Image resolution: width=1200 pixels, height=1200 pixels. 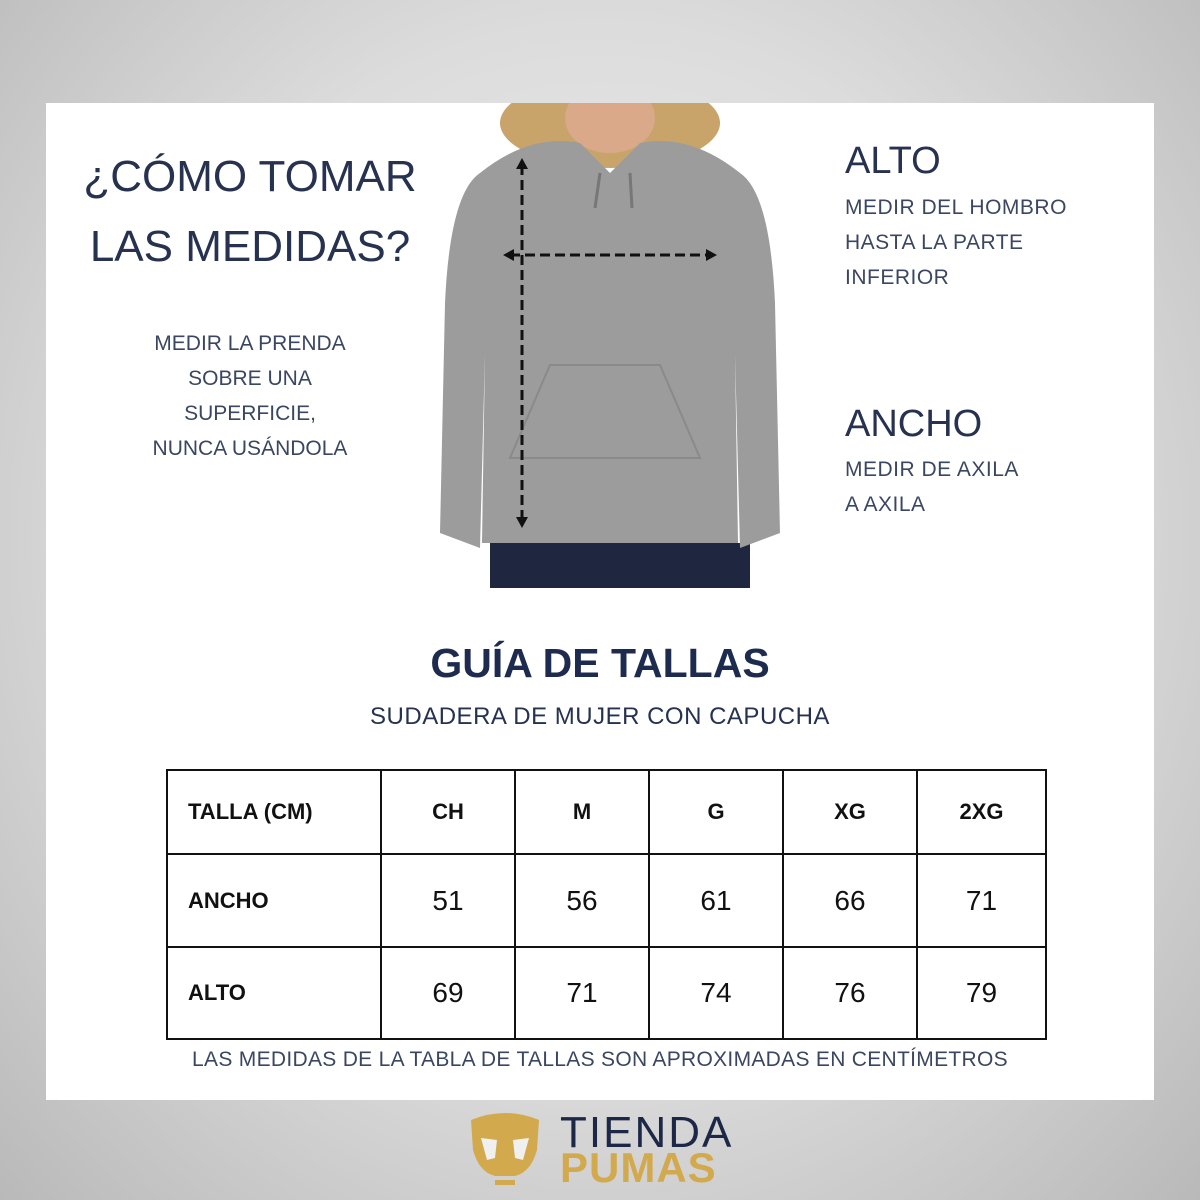 What do you see at coordinates (448, 812) in the screenshot?
I see `table-header: CH` at bounding box center [448, 812].